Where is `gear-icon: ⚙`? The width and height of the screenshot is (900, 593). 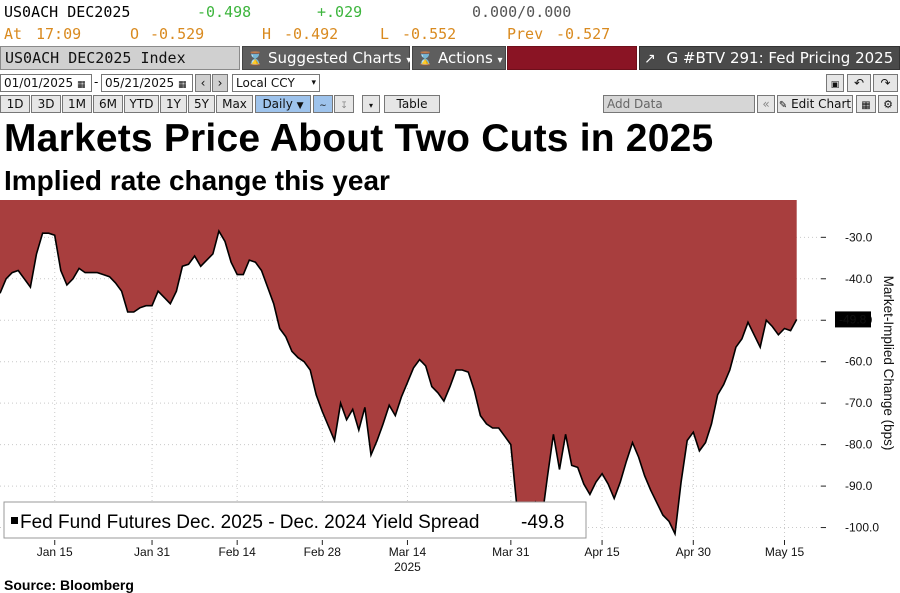
gear-icon: ⚙ is located at coordinates (888, 104).